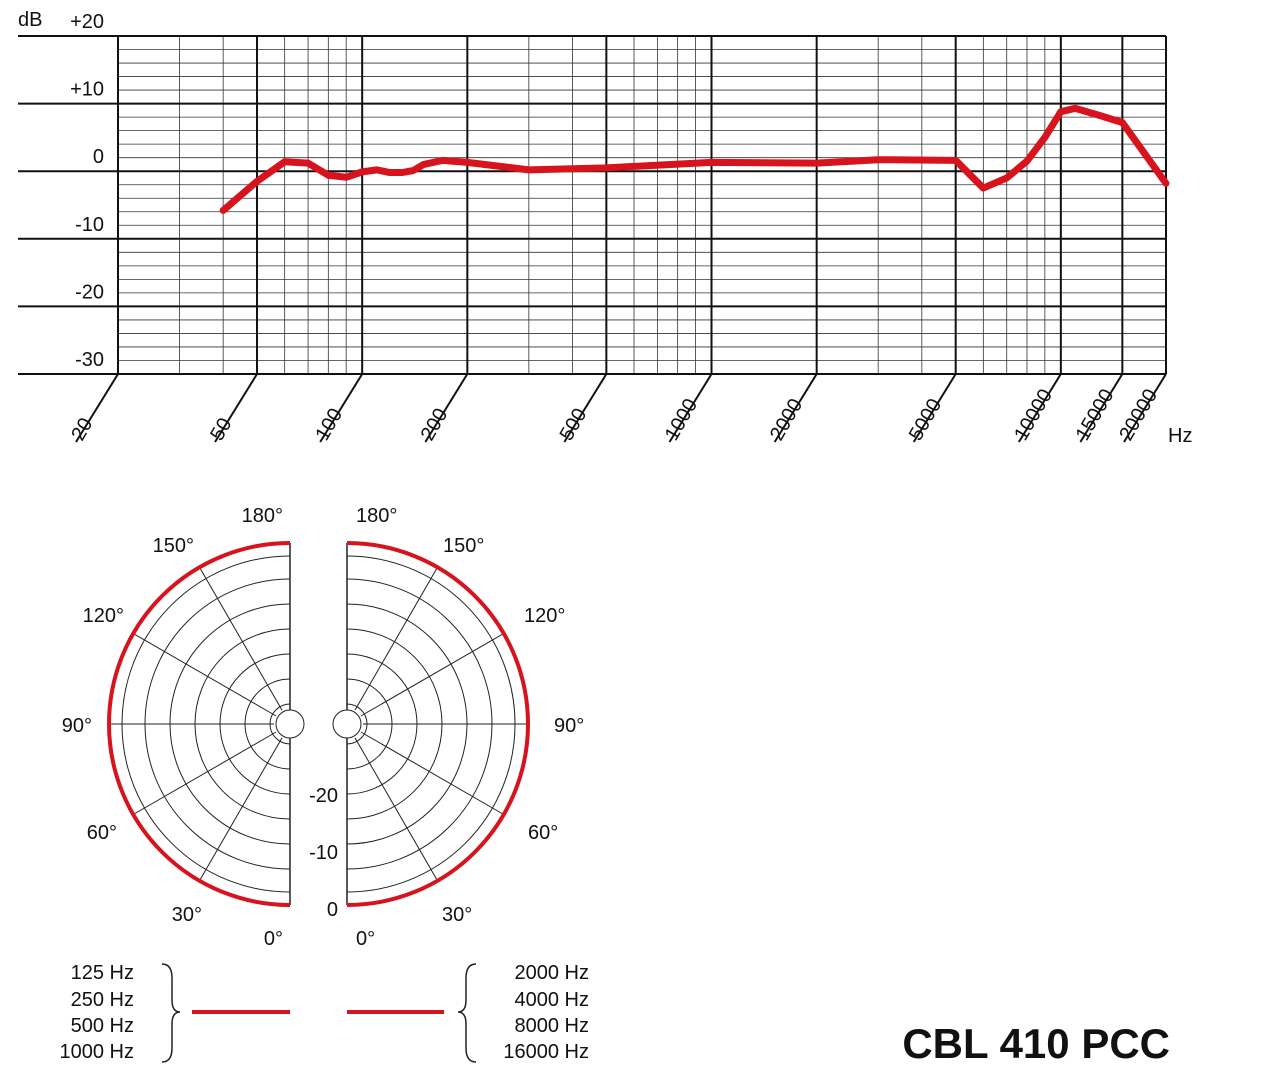 The height and width of the screenshot is (1089, 1272). I want to click on x-tick-label: 15000, so click(1095, 414).